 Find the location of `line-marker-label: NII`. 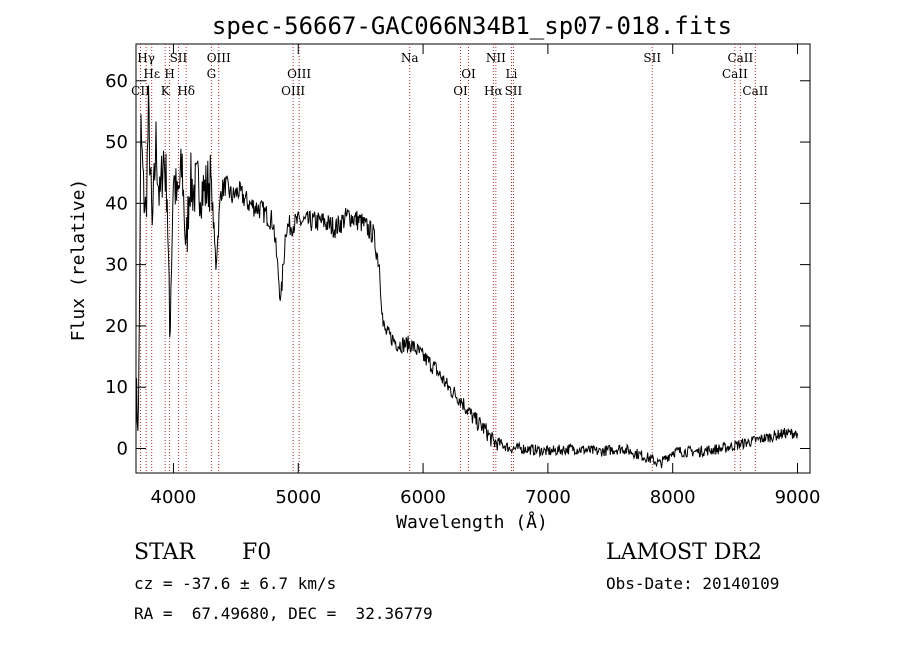

line-marker-label: NII is located at coordinates (496, 58).